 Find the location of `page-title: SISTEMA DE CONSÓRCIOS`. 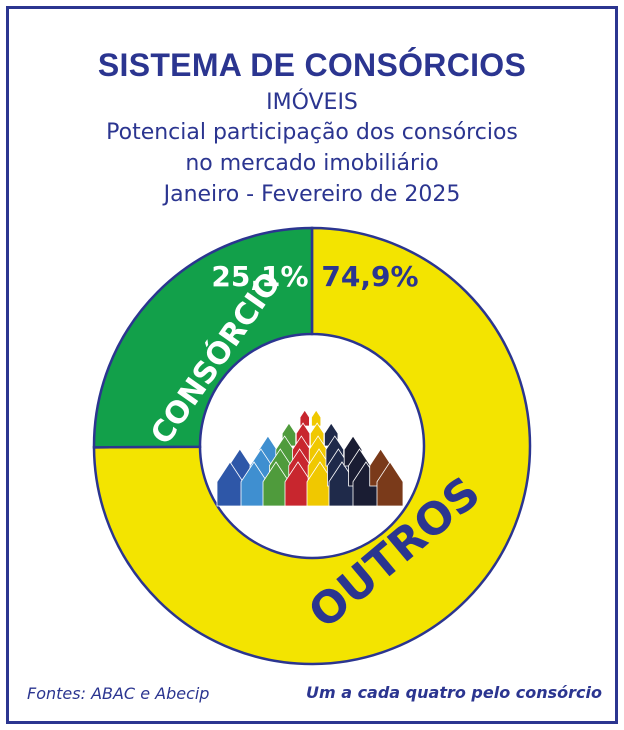

page-title: SISTEMA DE CONSÓRCIOS is located at coordinates (312, 65).